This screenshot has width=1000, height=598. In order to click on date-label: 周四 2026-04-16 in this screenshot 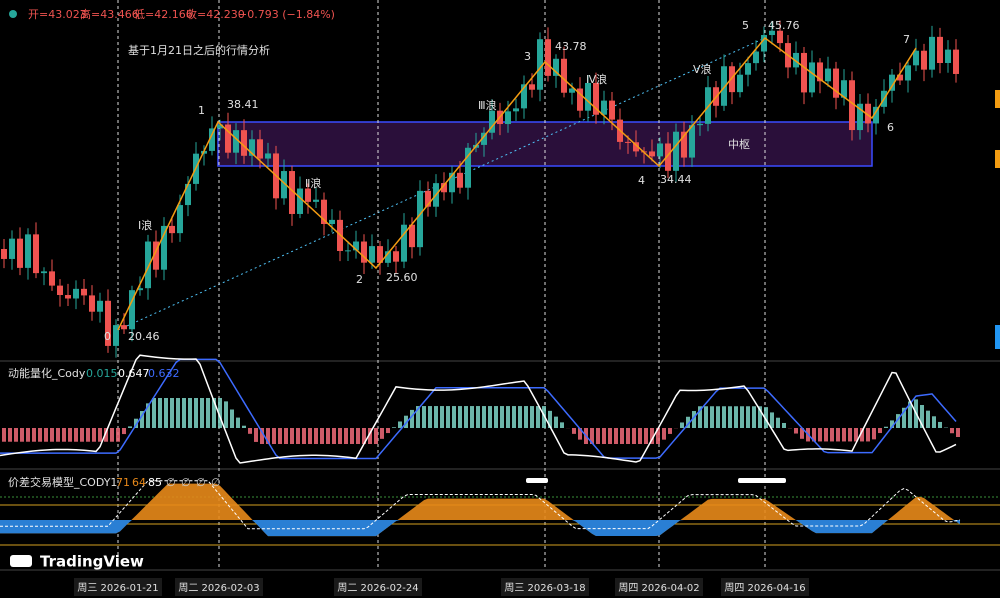, I will do `click(764, 588)`.